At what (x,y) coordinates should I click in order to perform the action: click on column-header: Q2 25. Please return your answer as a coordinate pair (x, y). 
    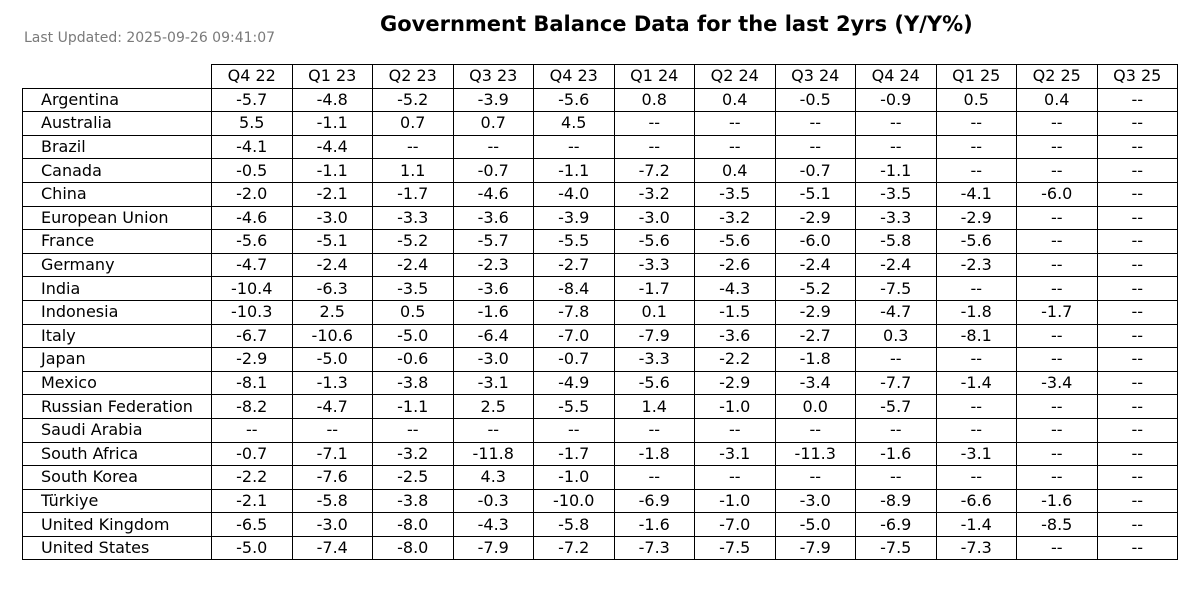
    Looking at the image, I should click on (1057, 76).